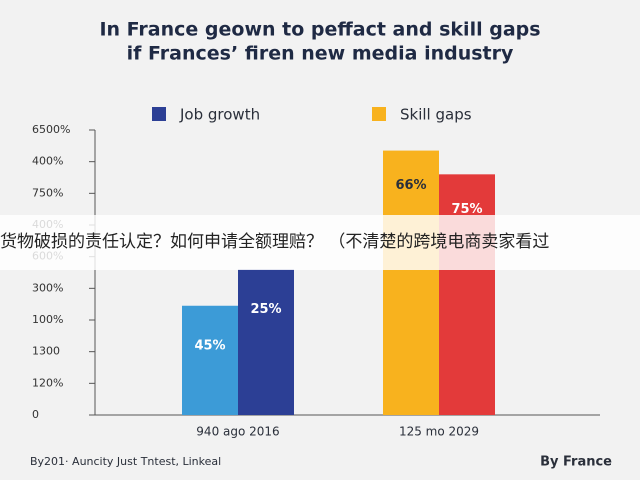 The height and width of the screenshot is (480, 640). What do you see at coordinates (576, 462) in the screenshot?
I see `footer-right: By France` at bounding box center [576, 462].